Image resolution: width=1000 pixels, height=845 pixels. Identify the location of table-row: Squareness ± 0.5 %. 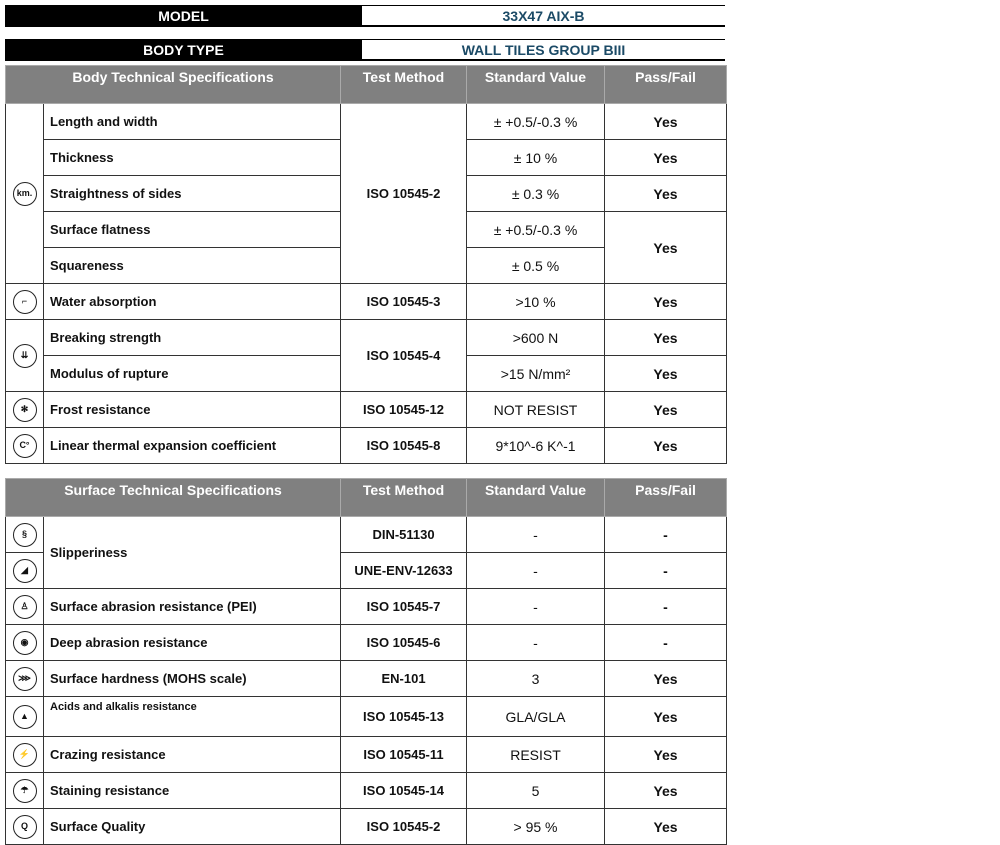
(366, 265).